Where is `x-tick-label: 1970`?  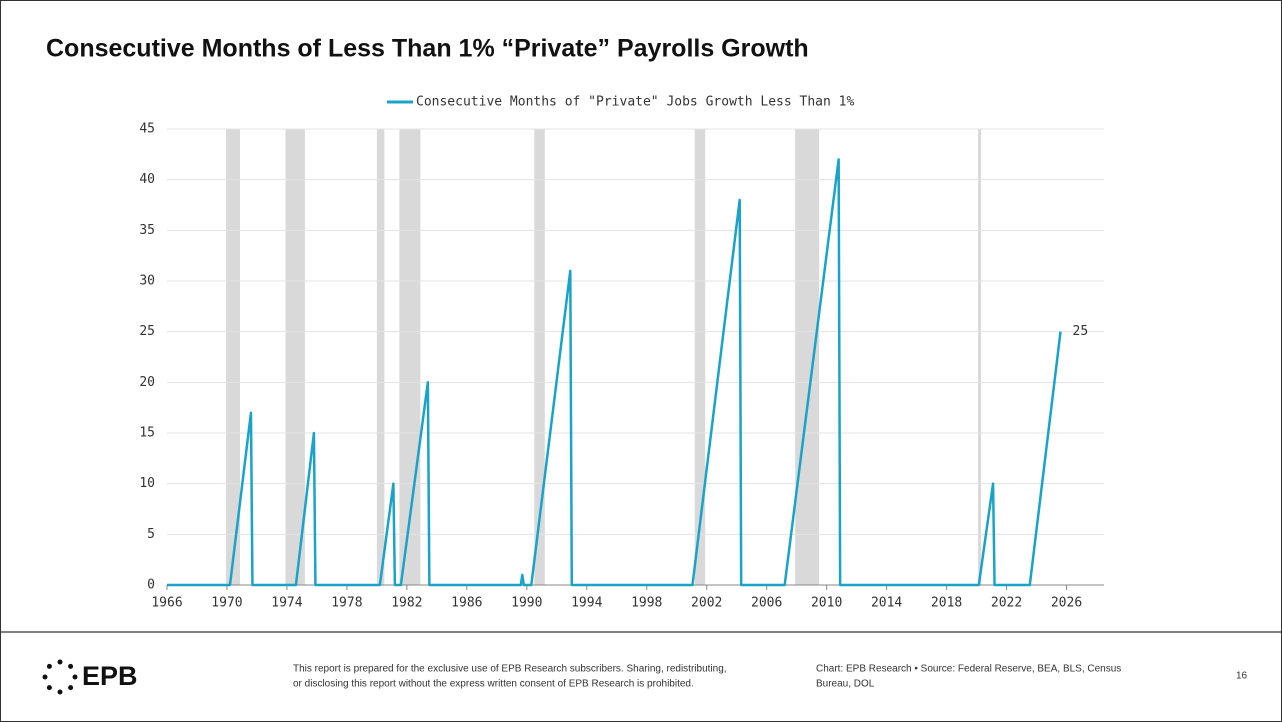 x-tick-label: 1970 is located at coordinates (226, 603).